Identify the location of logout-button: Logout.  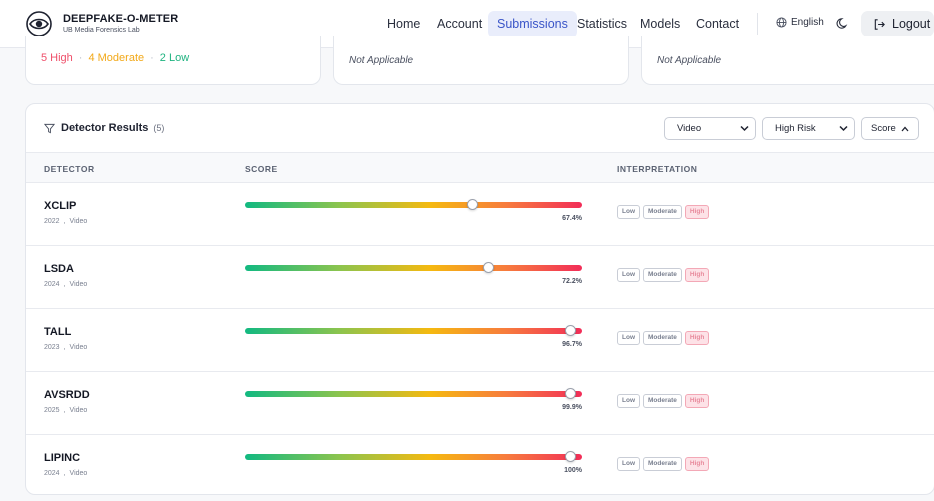
(897, 24).